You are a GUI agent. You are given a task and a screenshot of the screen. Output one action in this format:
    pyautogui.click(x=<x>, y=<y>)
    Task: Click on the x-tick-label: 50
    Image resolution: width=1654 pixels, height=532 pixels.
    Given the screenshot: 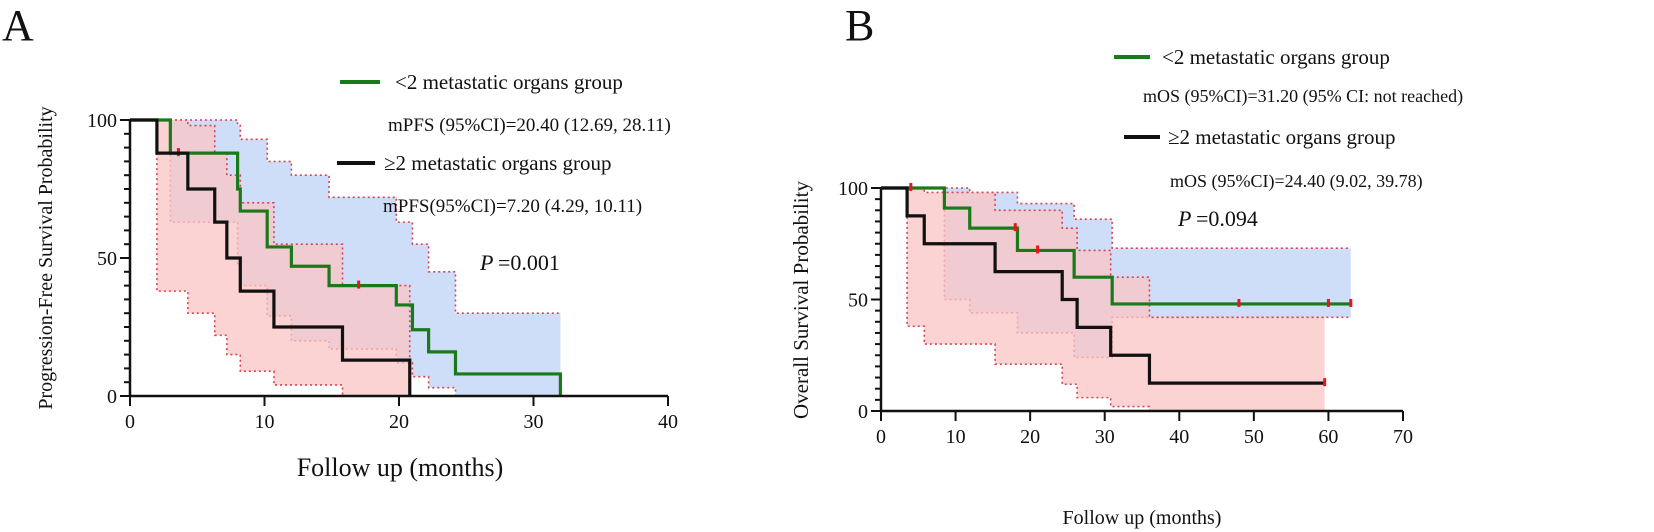 What is the action you would take?
    pyautogui.click(x=1254, y=437)
    